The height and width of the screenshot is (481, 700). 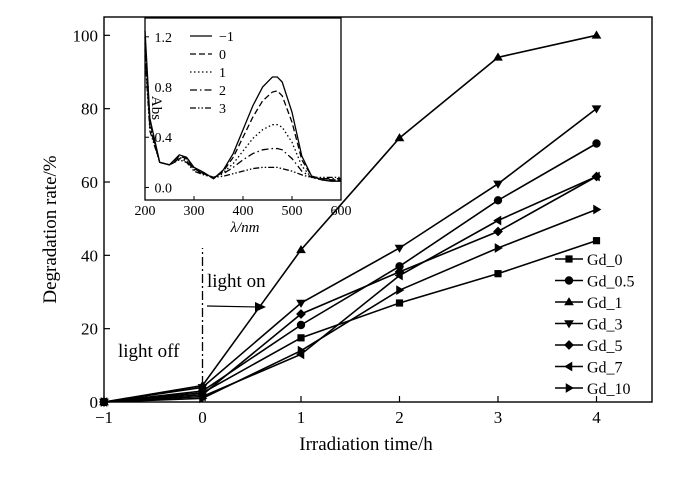 I want to click on x-tick-label: 2, so click(x=399, y=417).